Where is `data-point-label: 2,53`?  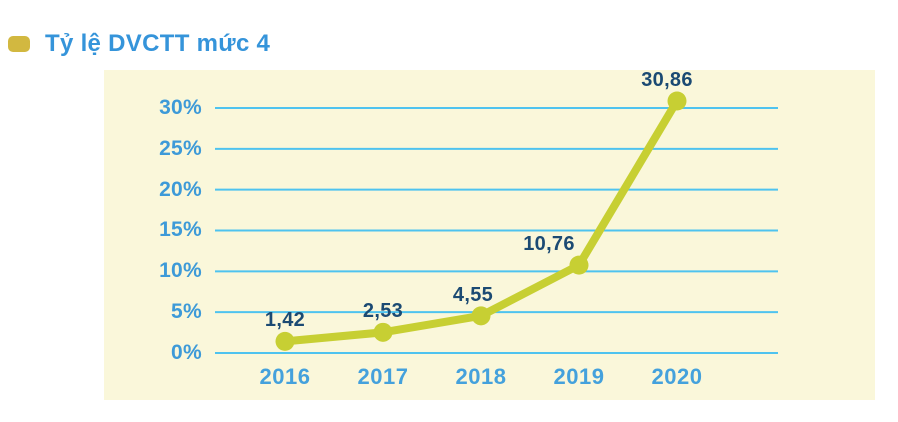 data-point-label: 2,53 is located at coordinates (383, 311).